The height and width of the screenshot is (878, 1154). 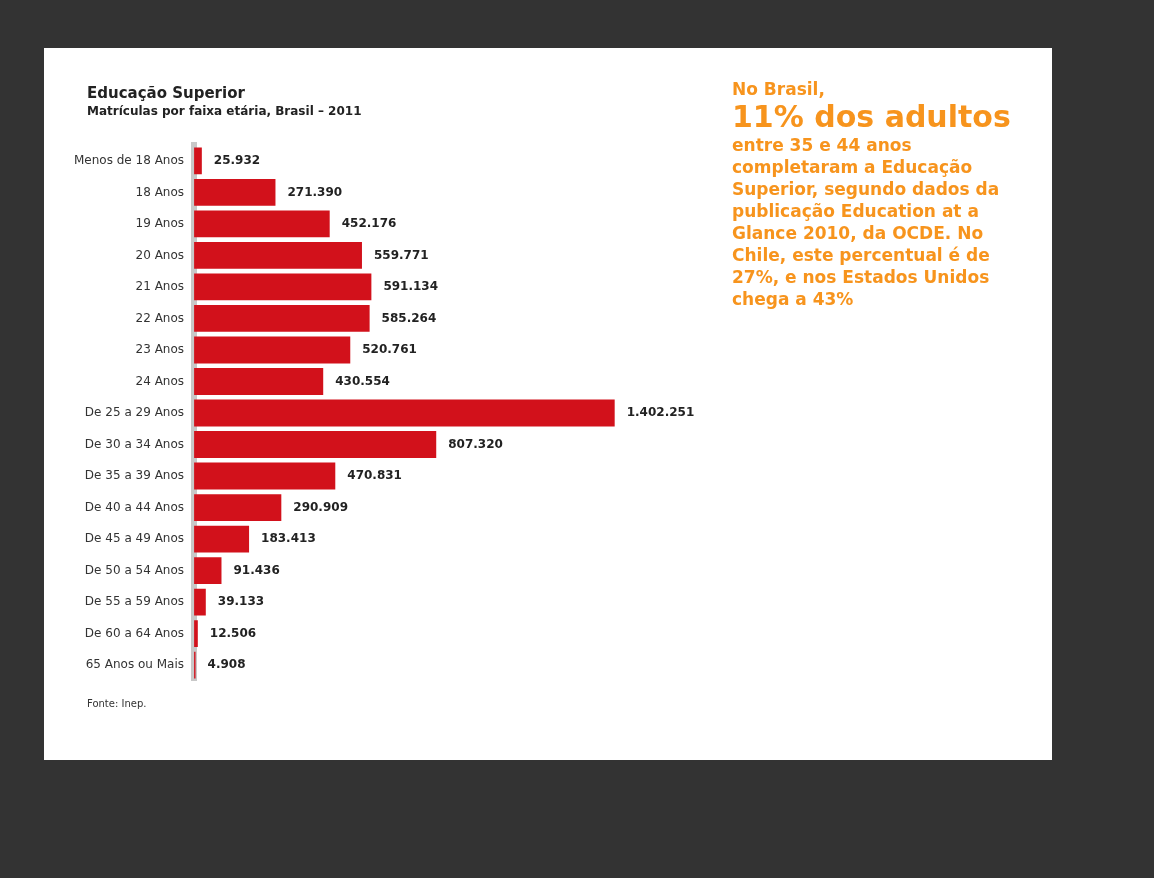 I want to click on y-tick-label: De 25 a 29 Anos, so click(x=134, y=412).